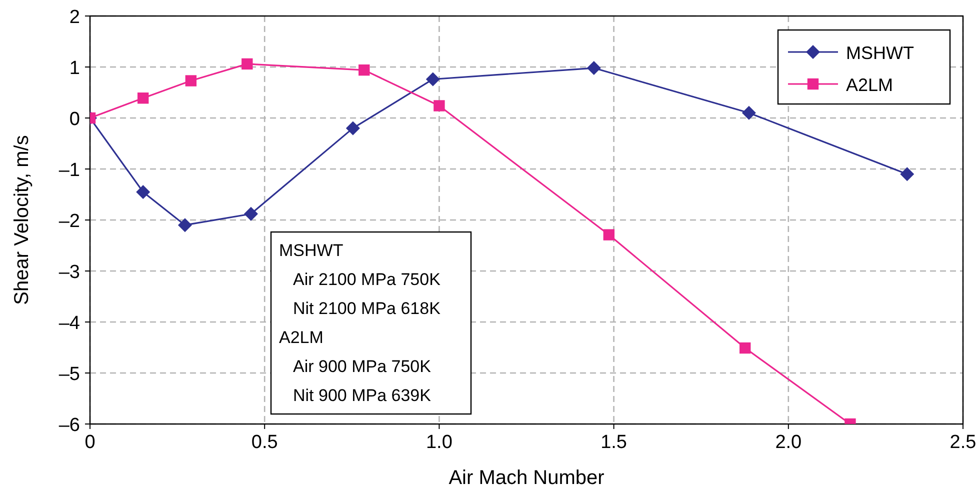  I want to click on x-tick-label: 2.0, so click(788, 442).